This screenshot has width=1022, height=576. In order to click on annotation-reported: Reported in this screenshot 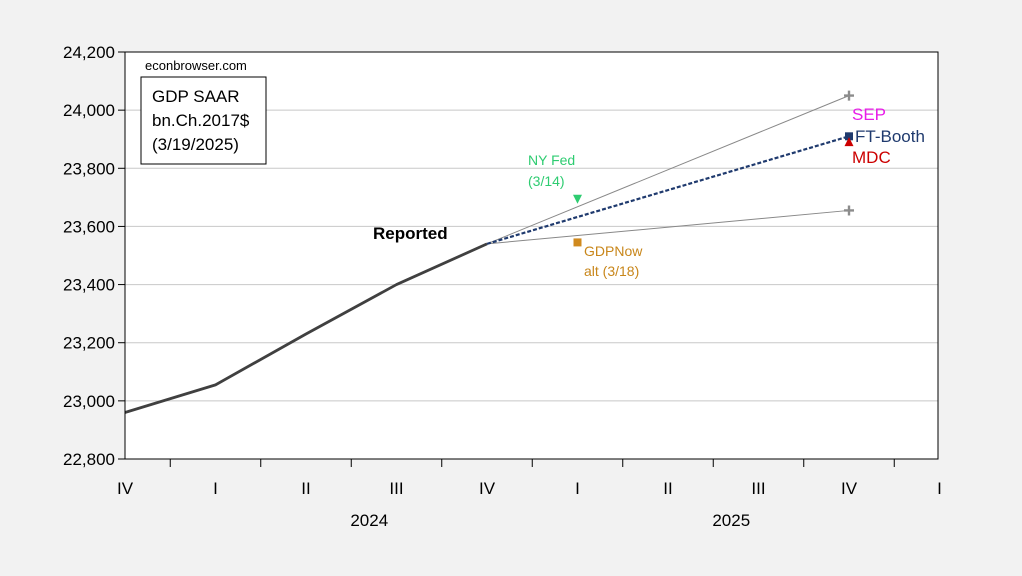, I will do `click(410, 233)`.